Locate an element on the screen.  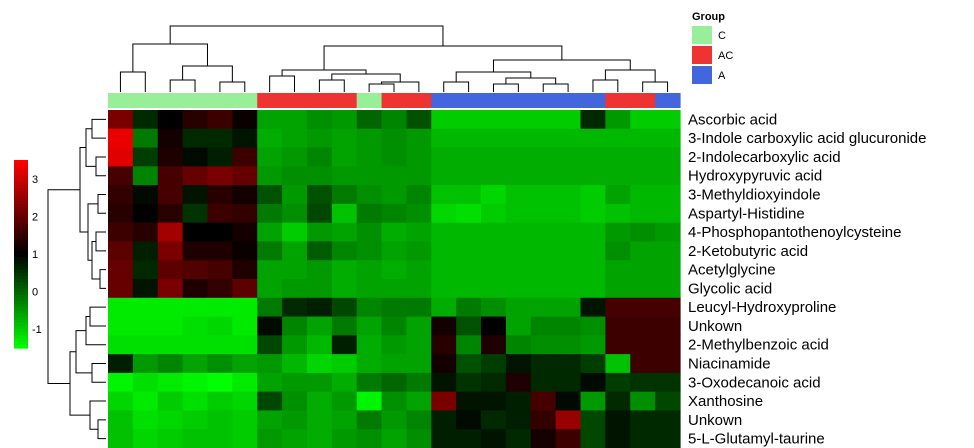
colorbar-tick-label: 3 is located at coordinates (35, 180).